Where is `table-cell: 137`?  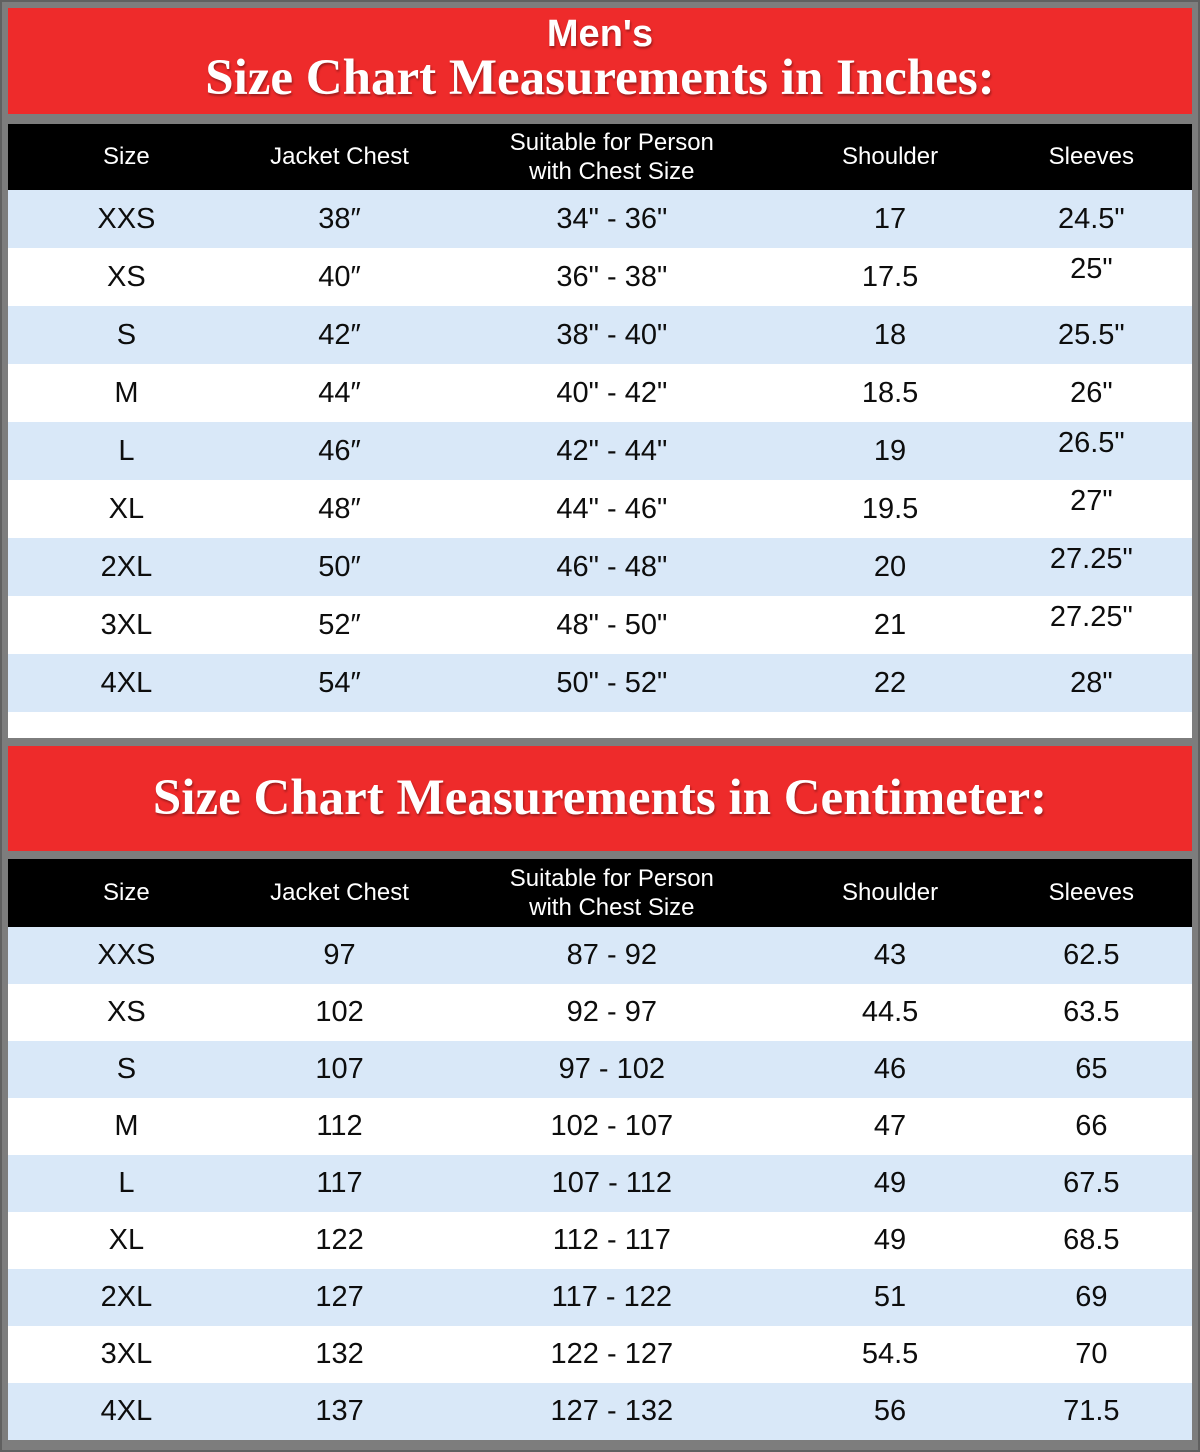
table-cell: 137 is located at coordinates (339, 1411).